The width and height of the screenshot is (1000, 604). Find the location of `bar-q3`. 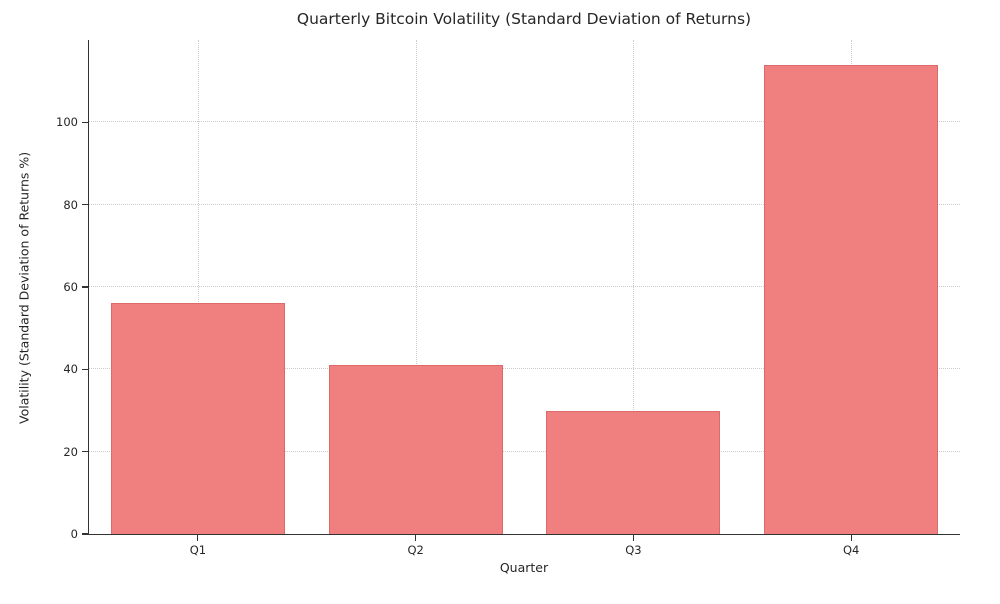

bar-q3 is located at coordinates (633, 472).